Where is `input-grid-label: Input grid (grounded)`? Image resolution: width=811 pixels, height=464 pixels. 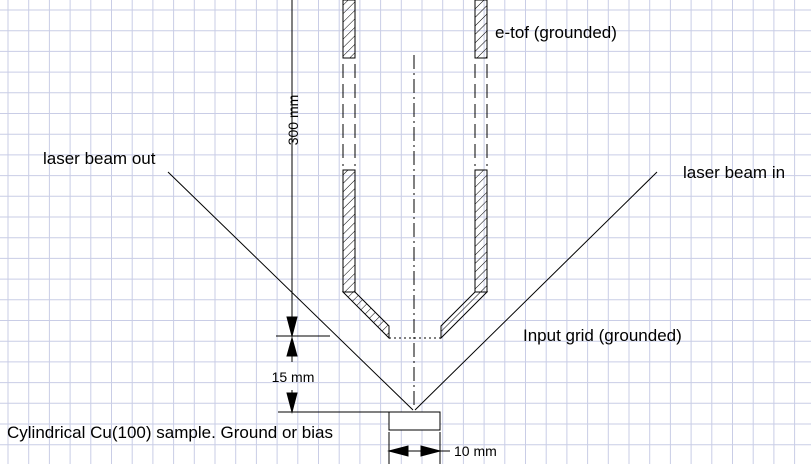
input-grid-label: Input grid (grounded) is located at coordinates (602, 335).